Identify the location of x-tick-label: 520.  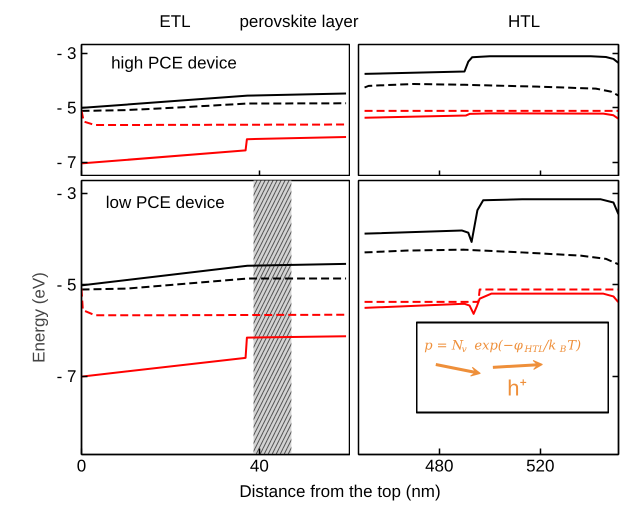
(540, 466).